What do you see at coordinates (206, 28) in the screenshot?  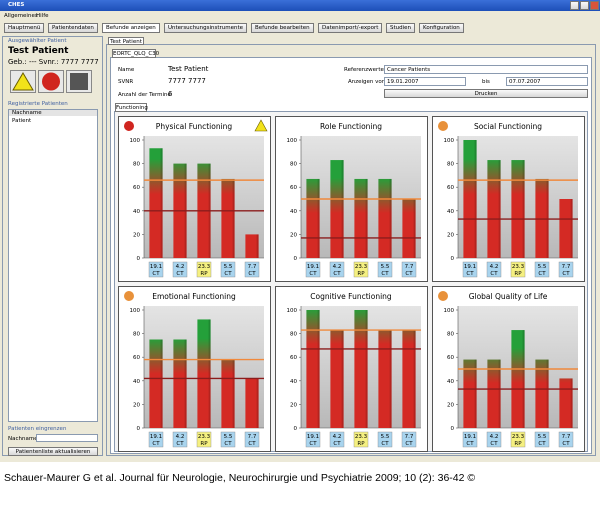 I see `toolbar-tab: Untersuchungsinstrumente` at bounding box center [206, 28].